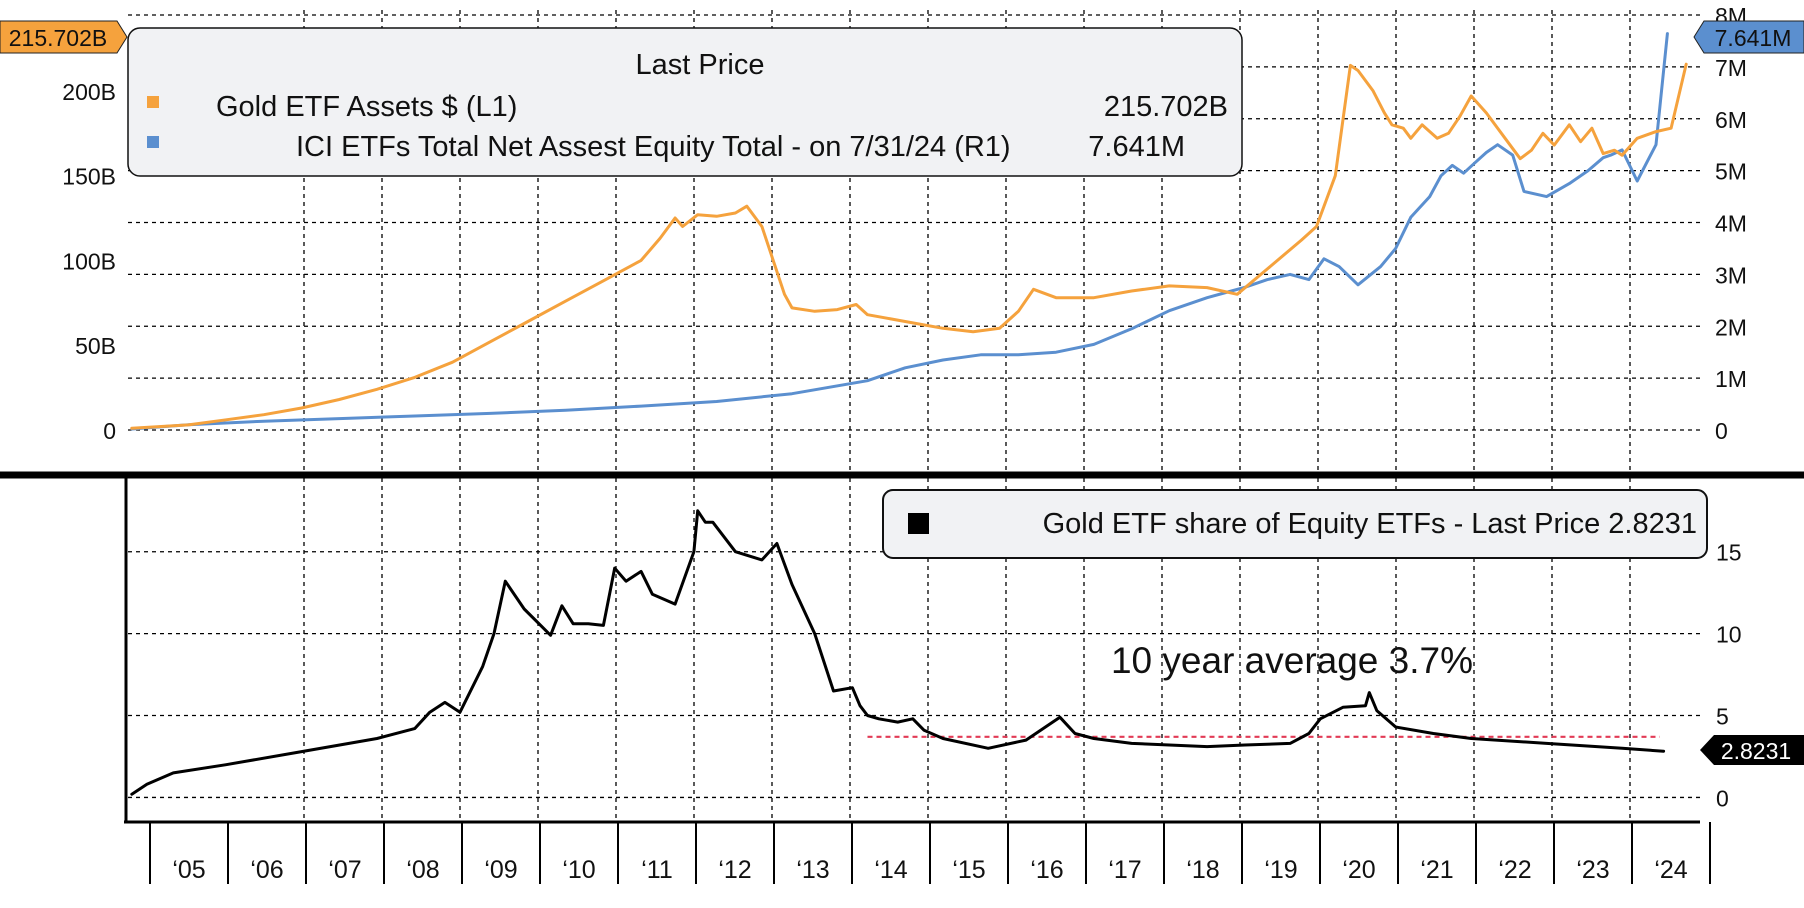  Describe the element at coordinates (1514, 870) in the screenshot. I see `x-category-label: ‘22` at that location.